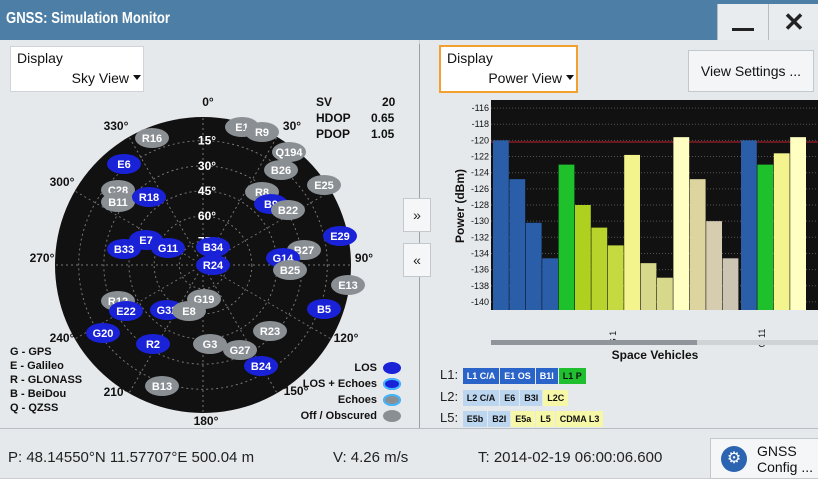 This screenshot has width=818, height=479. I want to click on satellite-r9: R9, so click(262, 132).